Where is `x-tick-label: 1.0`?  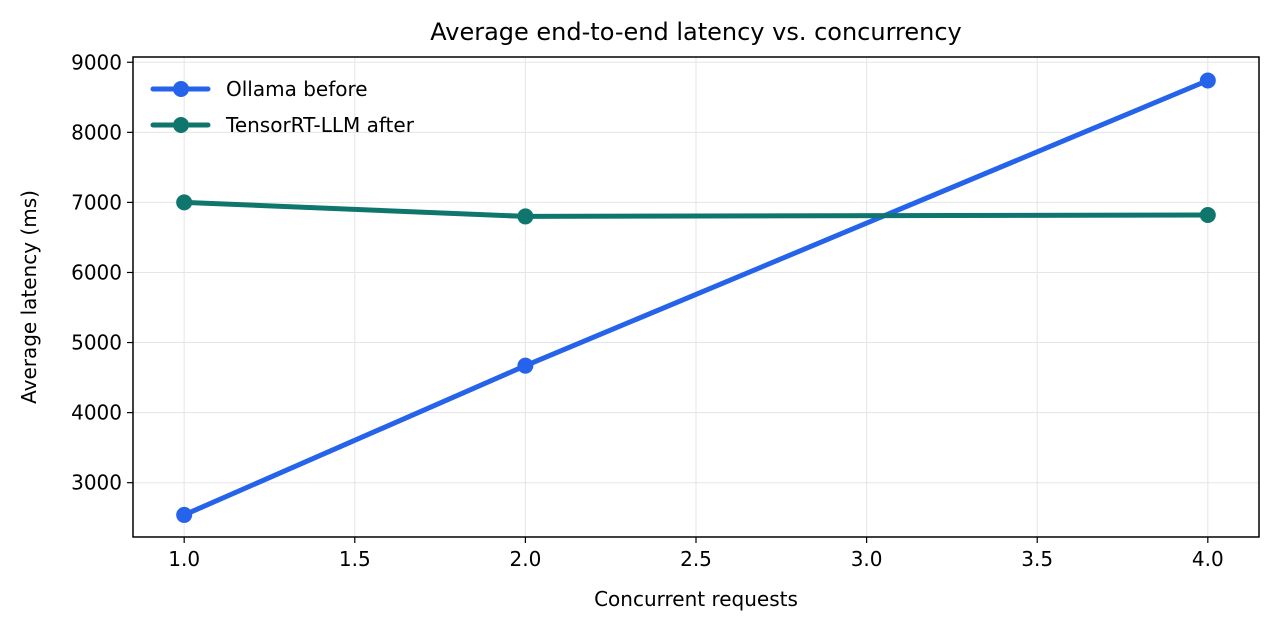 x-tick-label: 1.0 is located at coordinates (184, 559).